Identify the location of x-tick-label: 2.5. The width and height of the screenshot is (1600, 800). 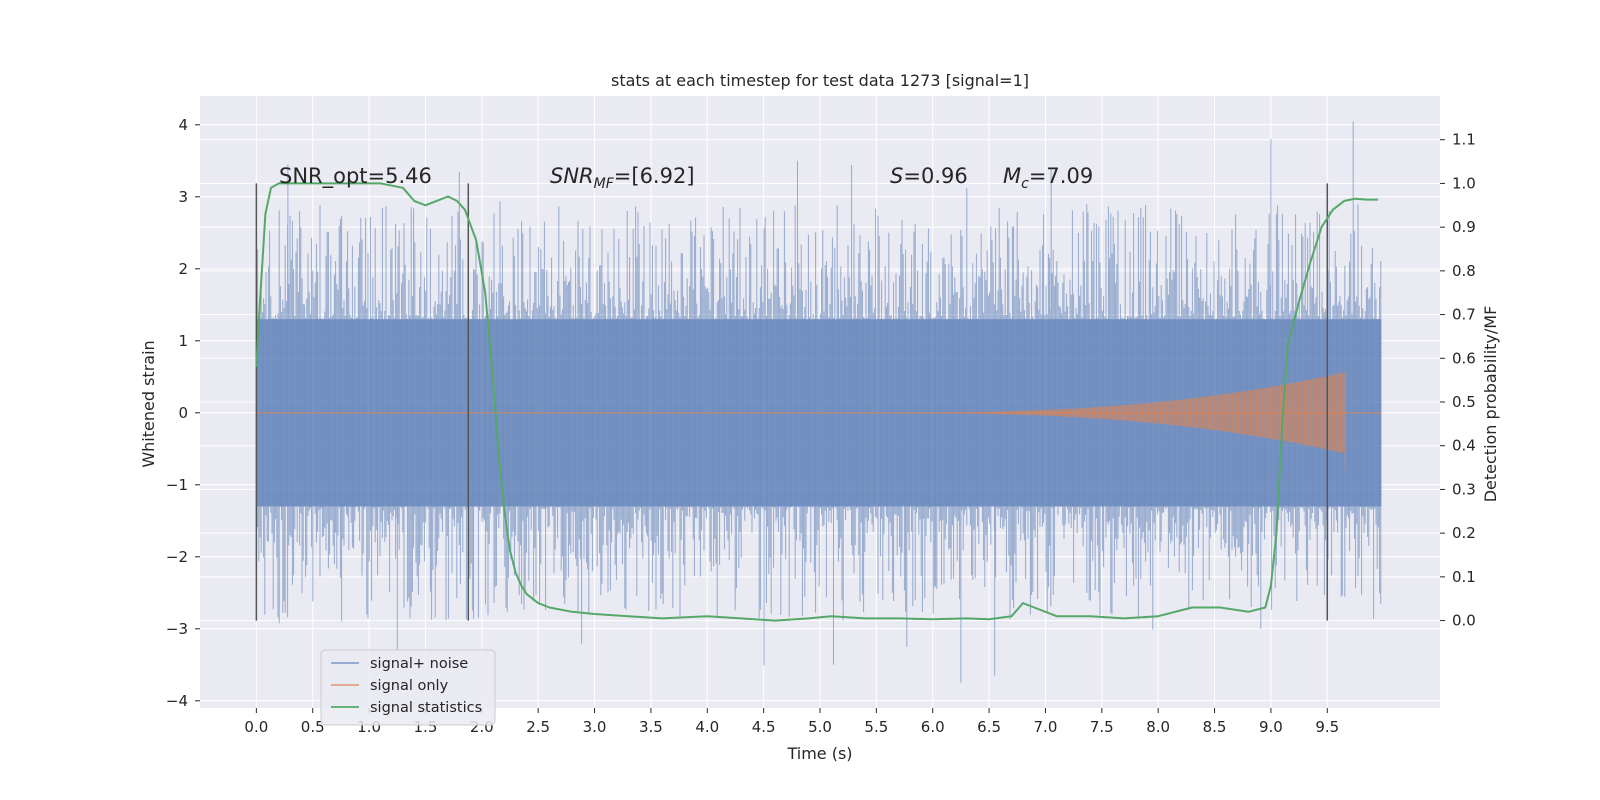
(538, 727).